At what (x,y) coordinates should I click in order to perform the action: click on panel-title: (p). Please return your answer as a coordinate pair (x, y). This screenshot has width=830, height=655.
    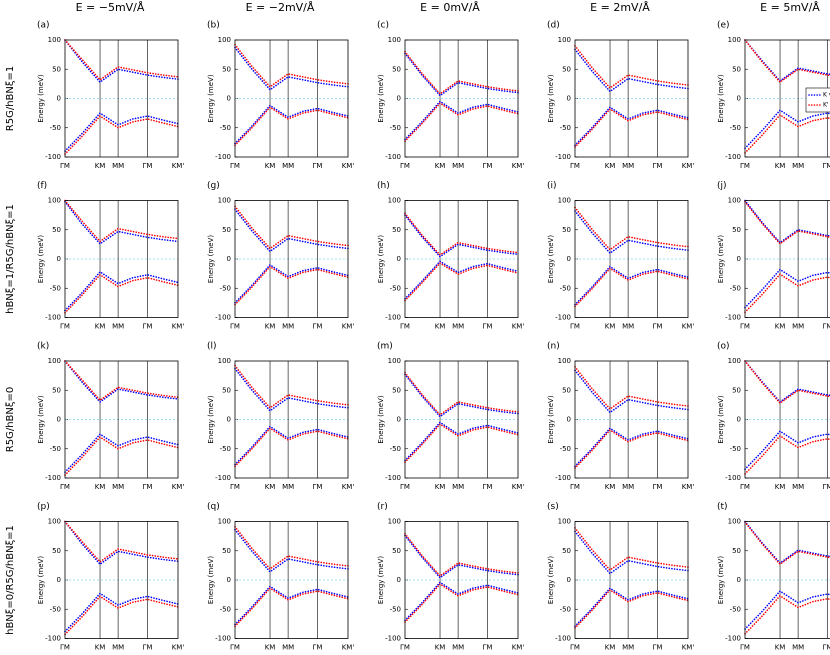
    Looking at the image, I should click on (43, 507).